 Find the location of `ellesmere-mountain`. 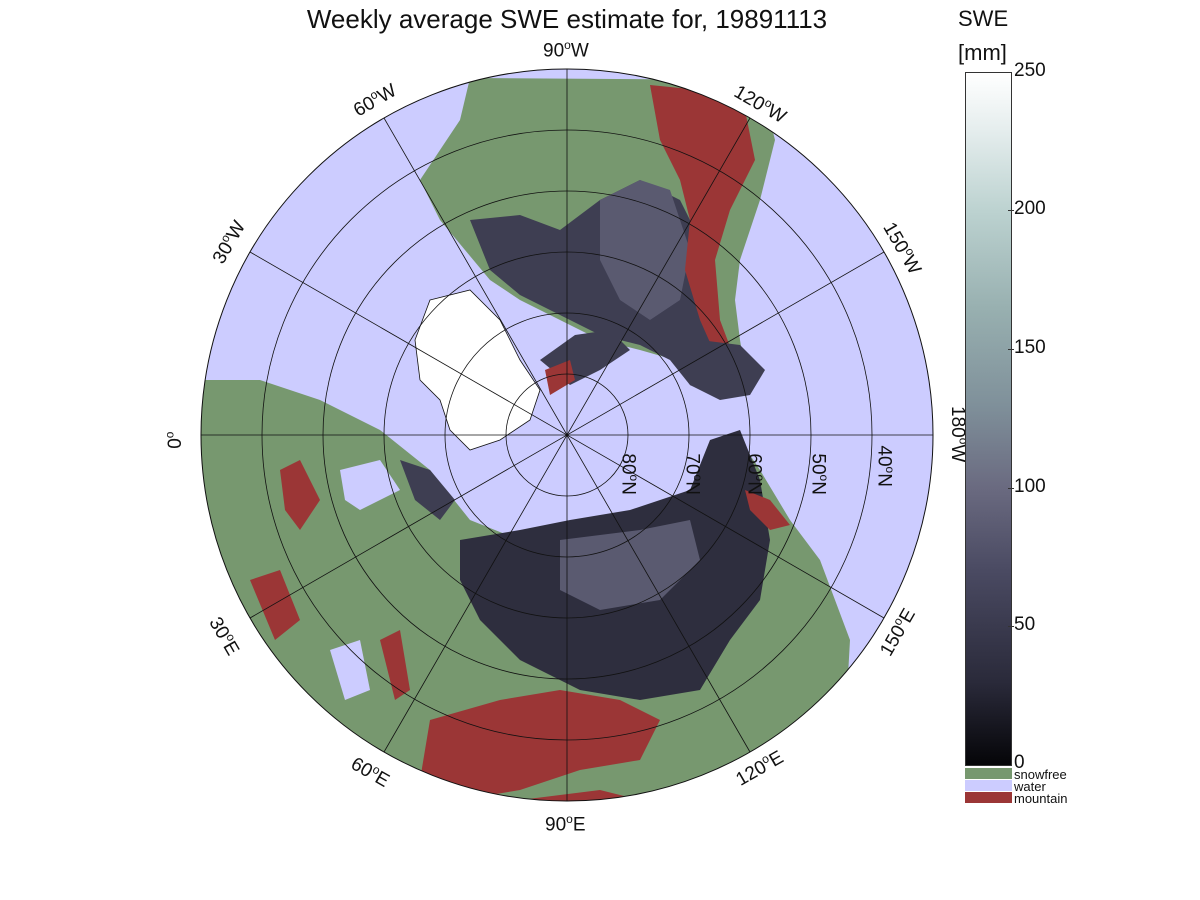

ellesmere-mountain is located at coordinates (560, 377).